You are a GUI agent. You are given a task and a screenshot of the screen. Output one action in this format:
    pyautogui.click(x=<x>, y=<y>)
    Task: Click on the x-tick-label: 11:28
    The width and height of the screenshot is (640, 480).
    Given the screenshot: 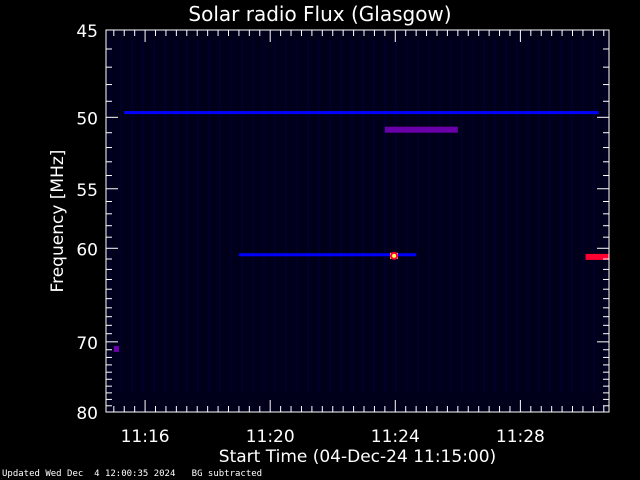 What is the action you would take?
    pyautogui.click(x=520, y=437)
    